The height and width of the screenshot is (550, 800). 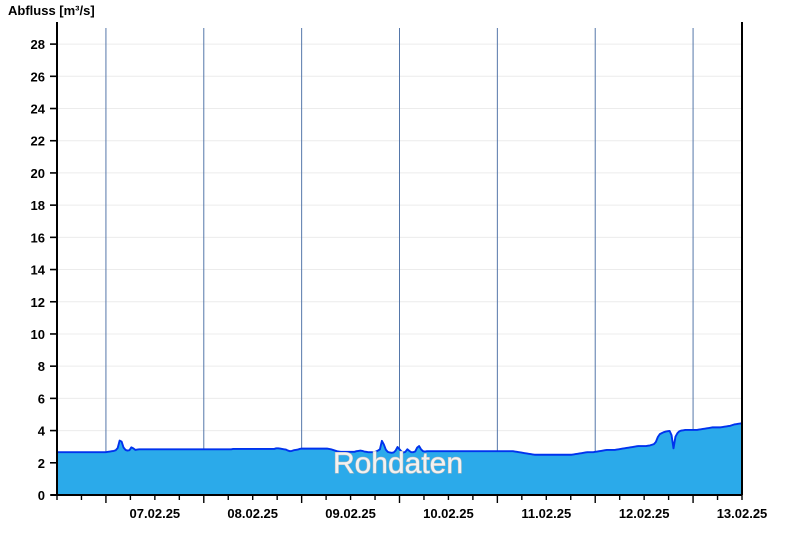 I want to click on x-tick-label: 07.02.25, so click(x=155, y=513).